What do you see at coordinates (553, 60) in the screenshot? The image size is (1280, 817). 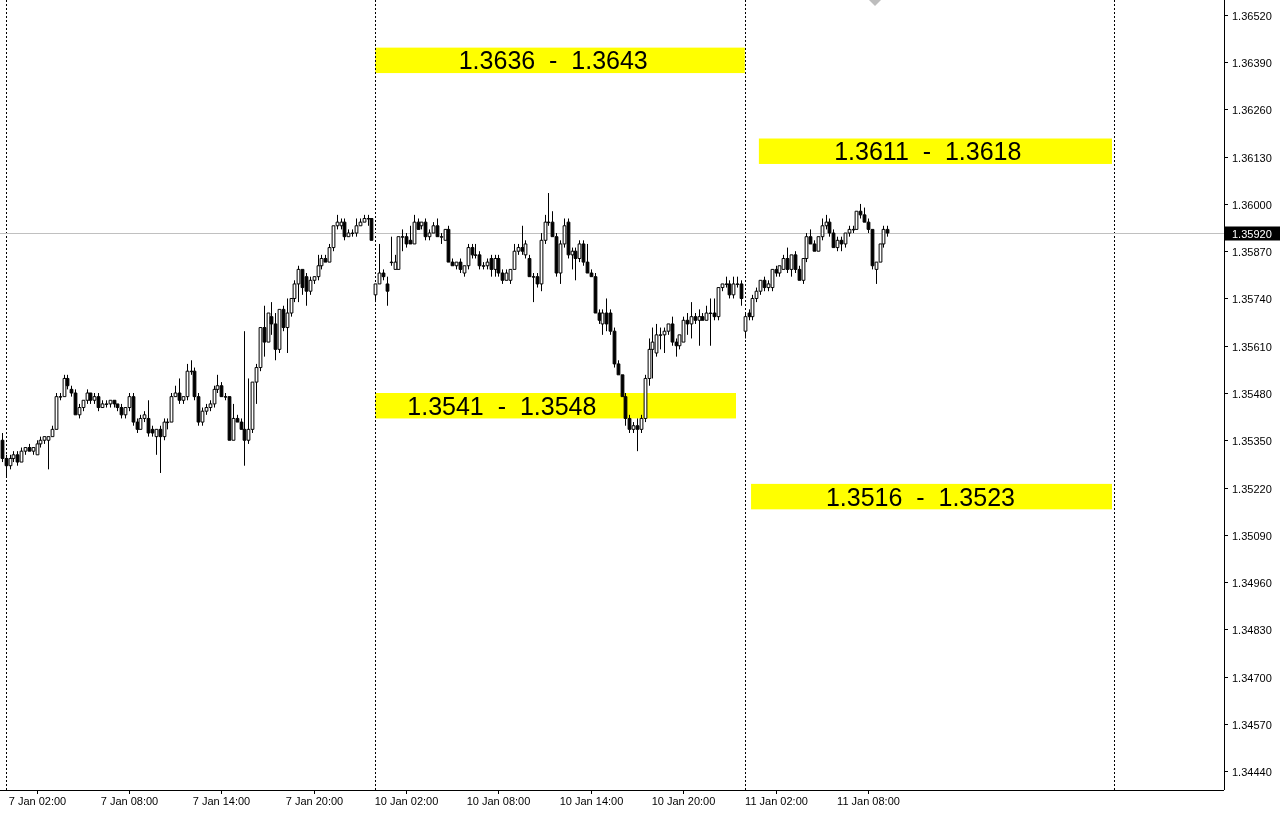 I see `band-label: 1.3636 - 1.3643` at bounding box center [553, 60].